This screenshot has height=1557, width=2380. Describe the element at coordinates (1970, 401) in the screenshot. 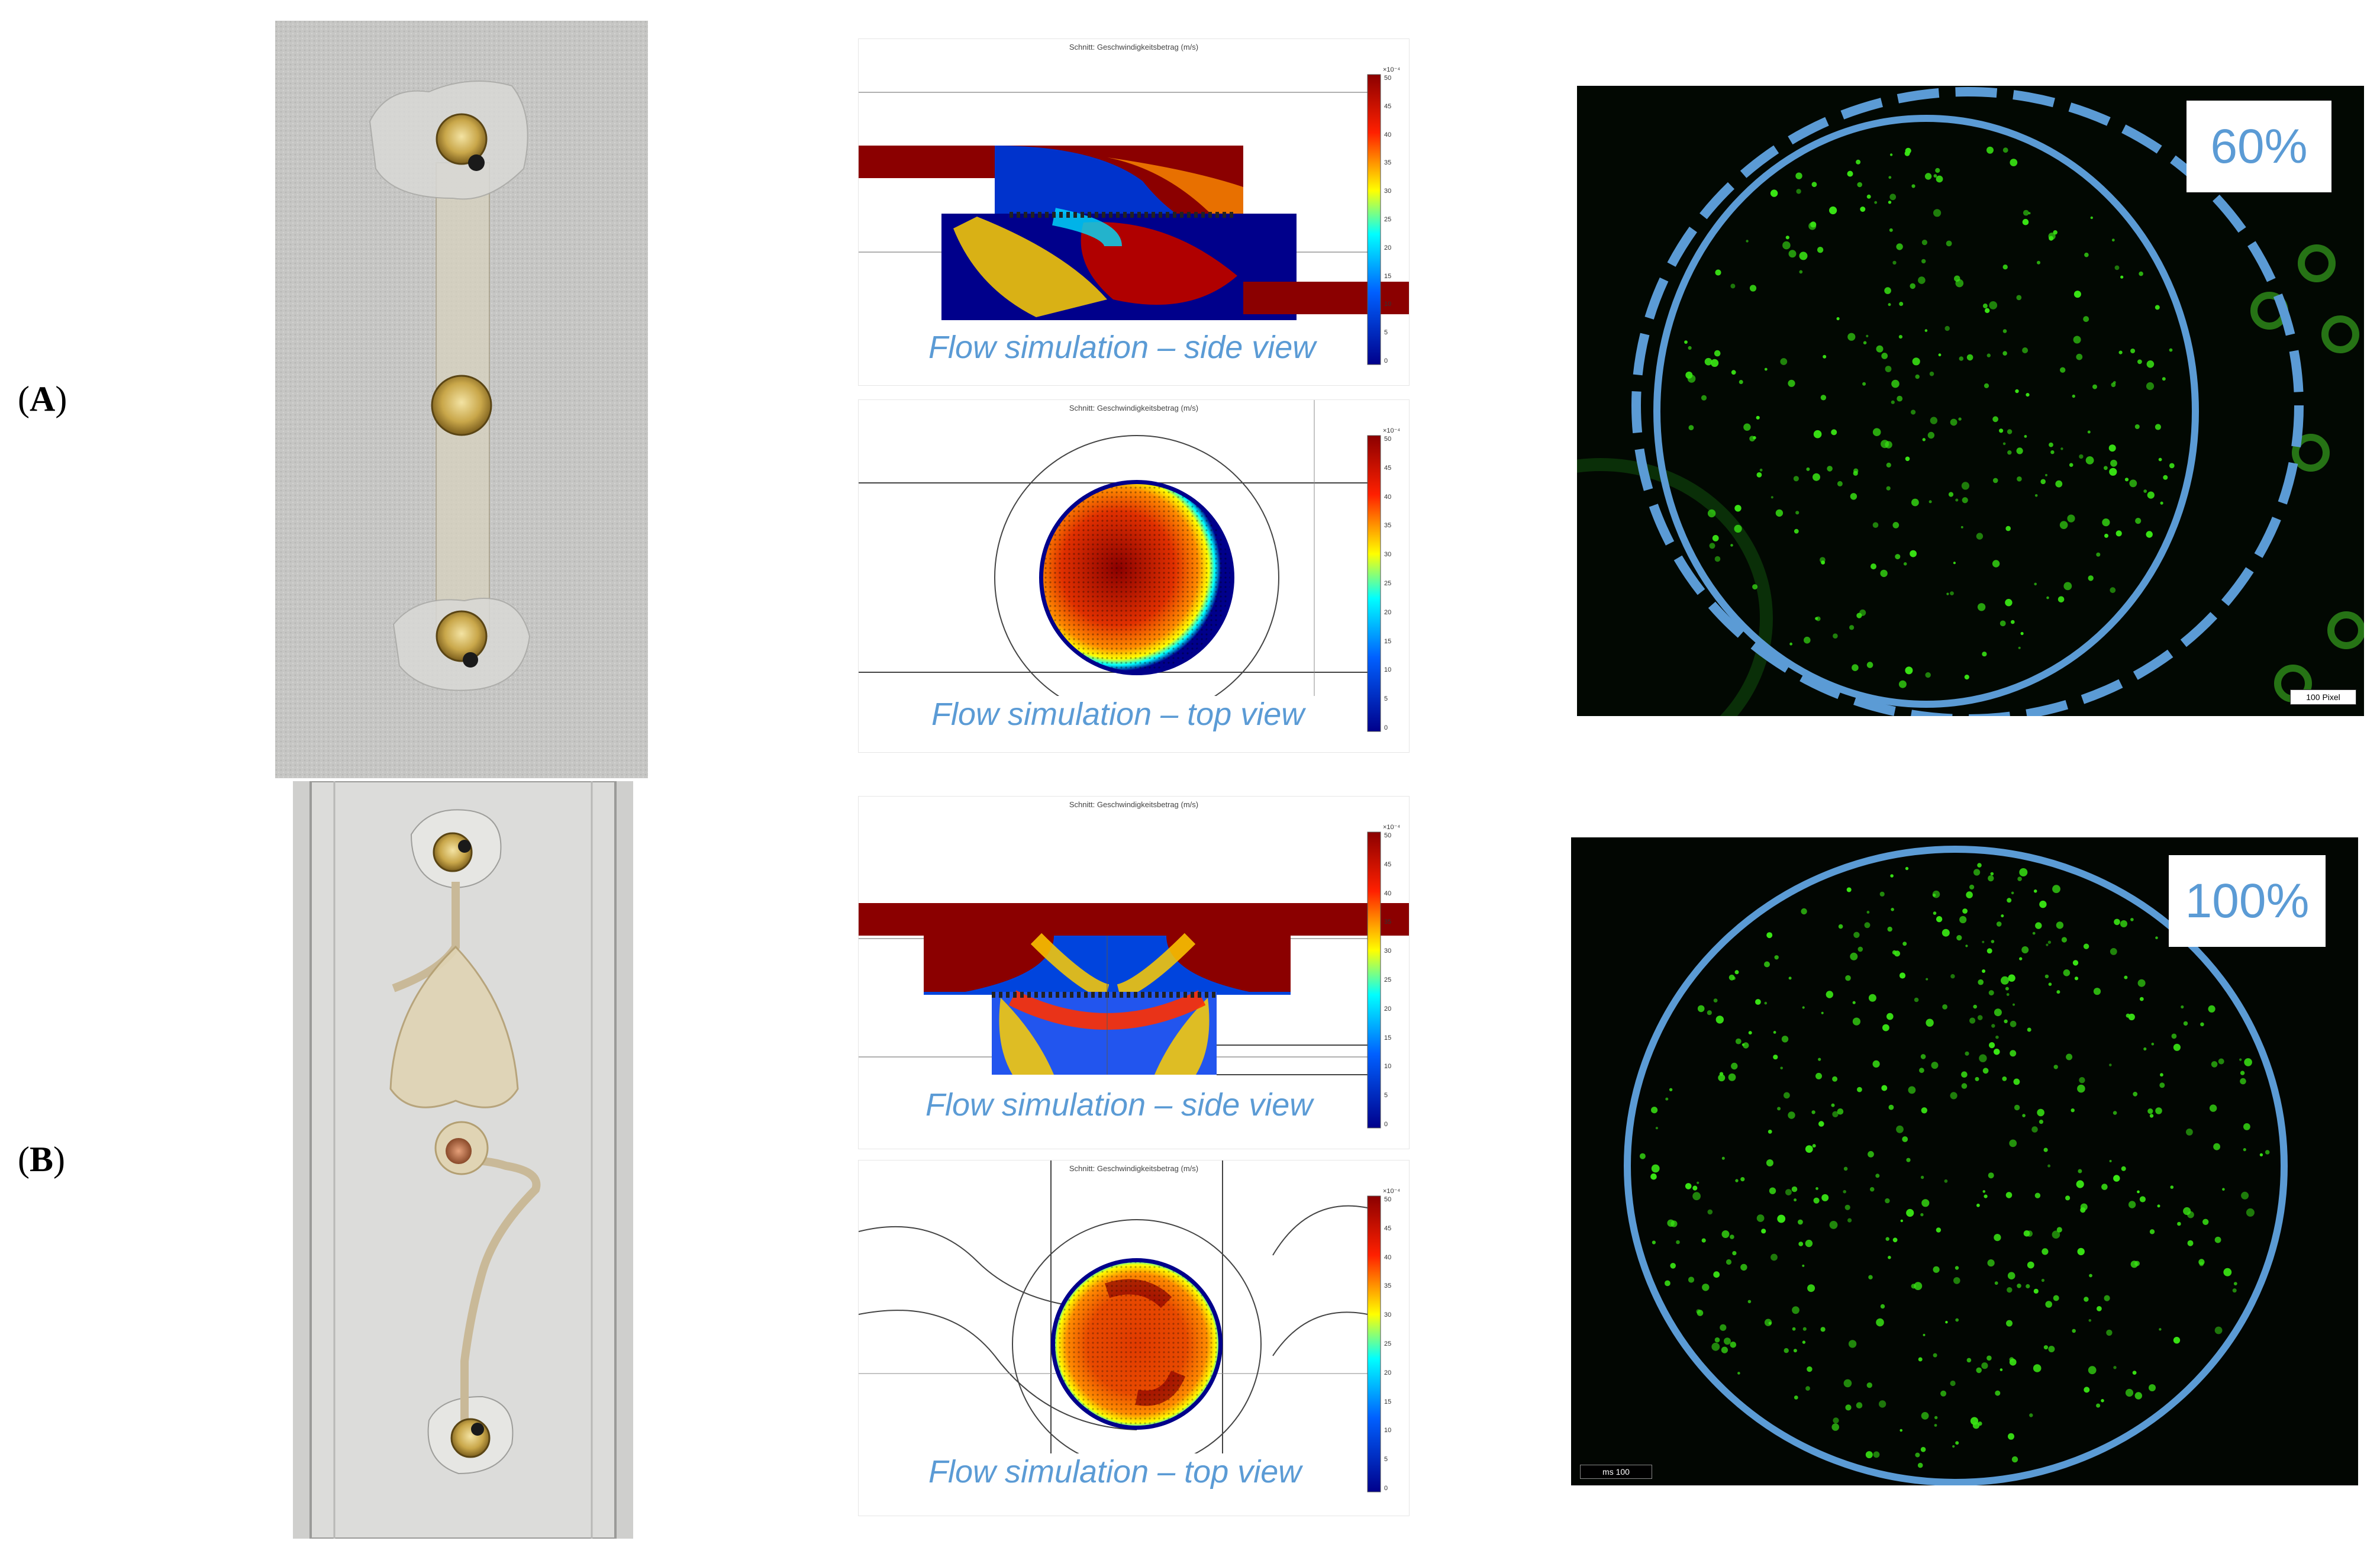

I see `fluorescence-image-a: 60% 100 Pixel` at that location.